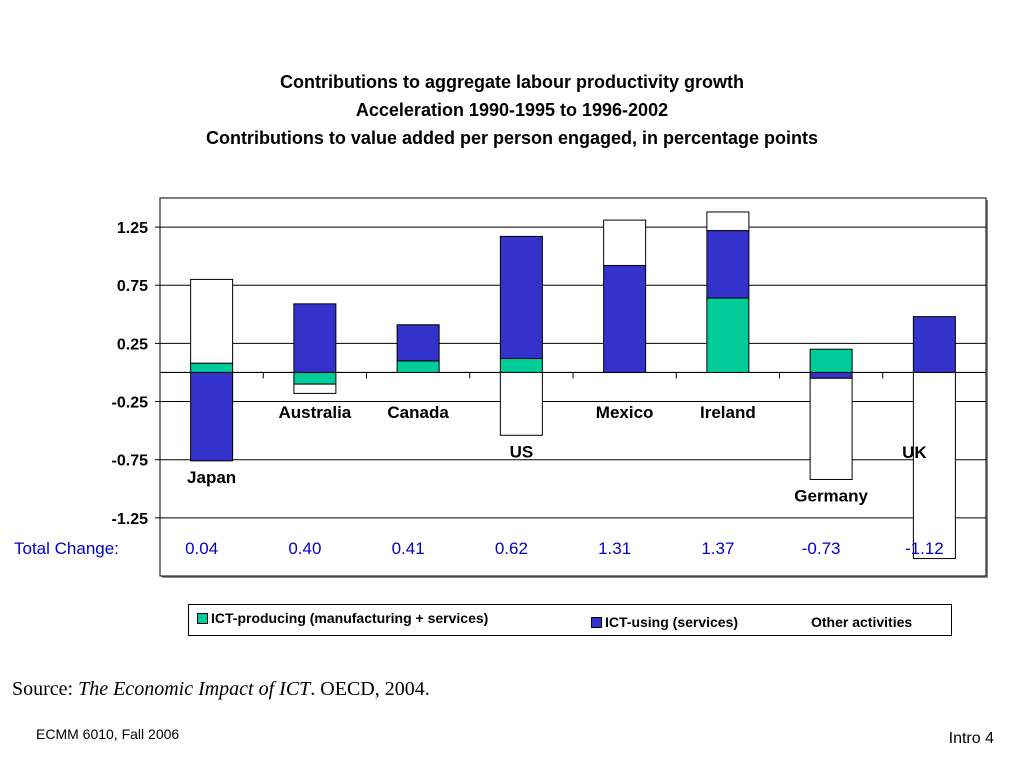  I want to click on footer-slide-number: Intro 4, so click(971, 738).